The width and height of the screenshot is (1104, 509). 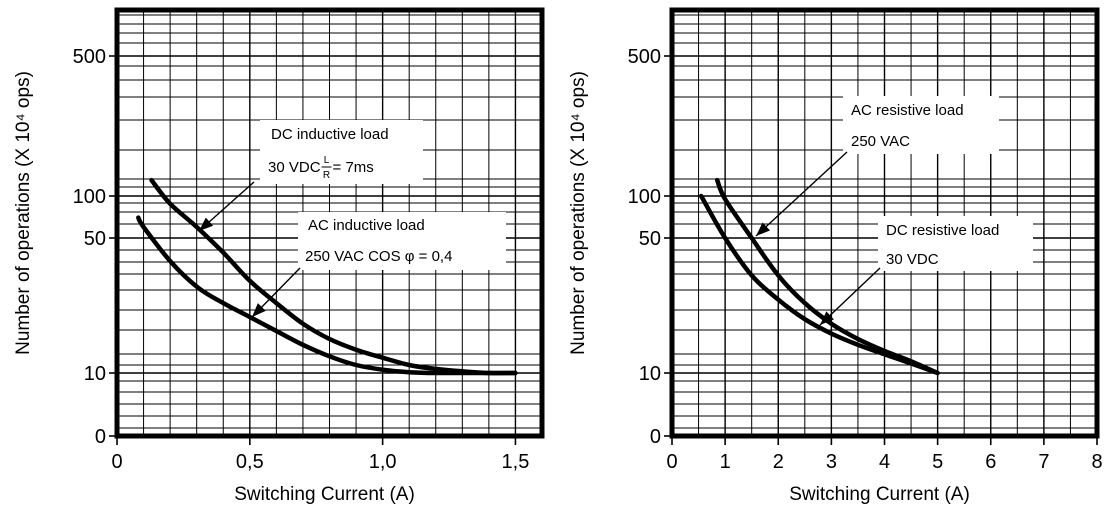 I want to click on annotation-text: DC inductive load, so click(x=330, y=134).